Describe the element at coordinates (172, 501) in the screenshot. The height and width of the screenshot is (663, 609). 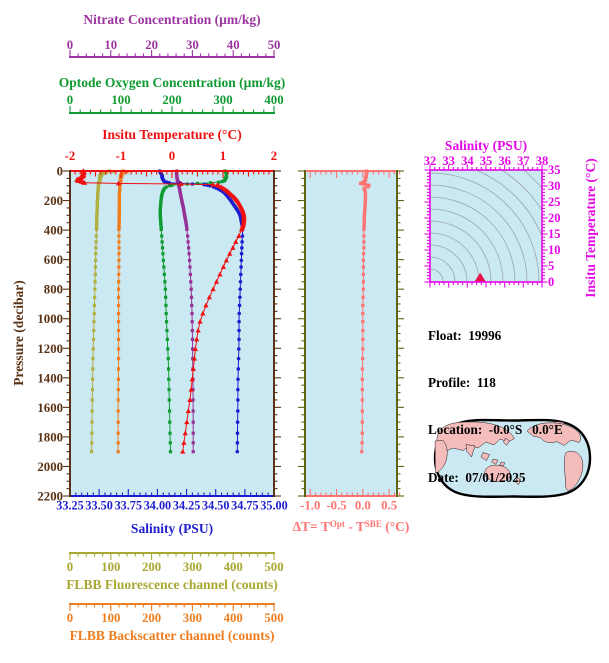
I see `salinity-axis: 33.25 33.50 33.75 34.00 34.25 34.50 34.75 35.00` at that location.